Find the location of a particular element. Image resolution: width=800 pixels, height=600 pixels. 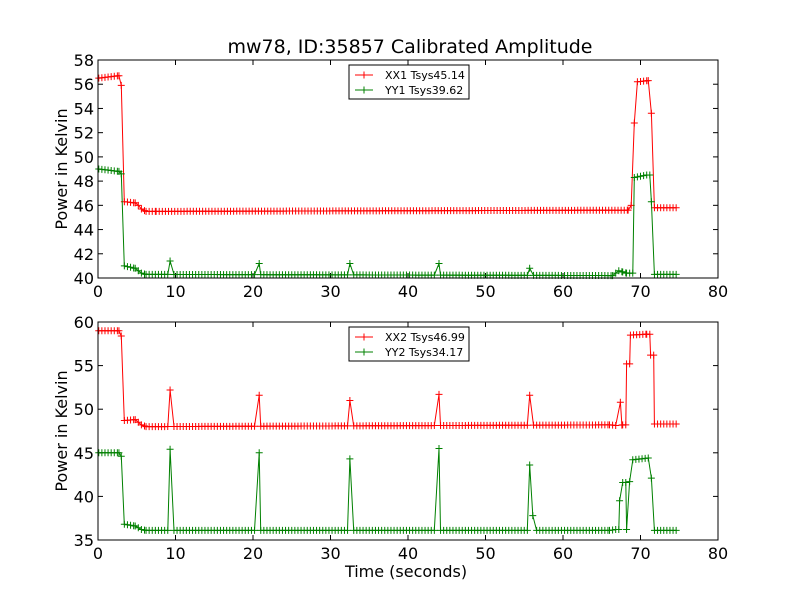

y-tick-label: 46 is located at coordinates (84, 205).